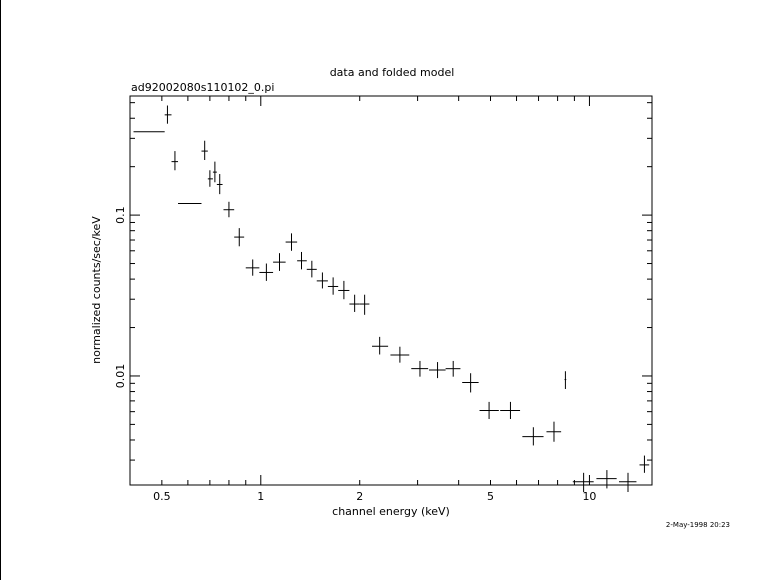 Image resolution: width=781 pixels, height=580 pixels. I want to click on y-axis-label: normalized counts/sec/keV, so click(96, 290).